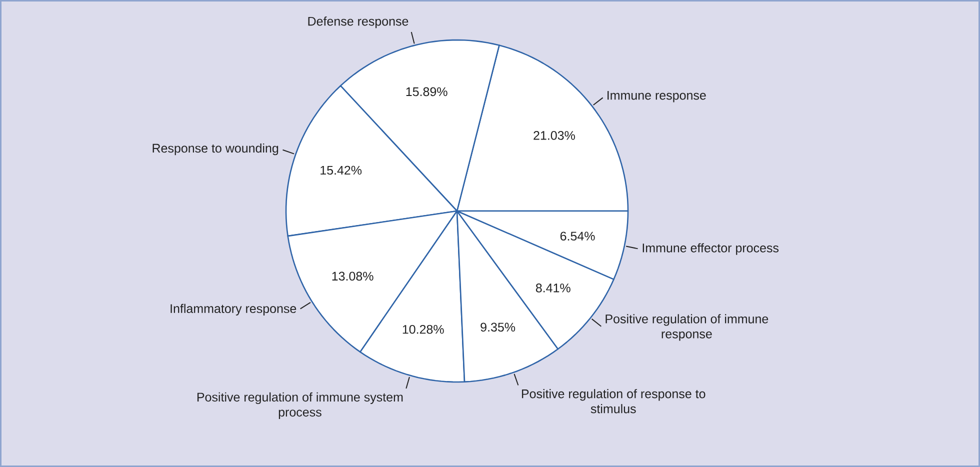  I want to click on data-label: 9.35%, so click(498, 327).